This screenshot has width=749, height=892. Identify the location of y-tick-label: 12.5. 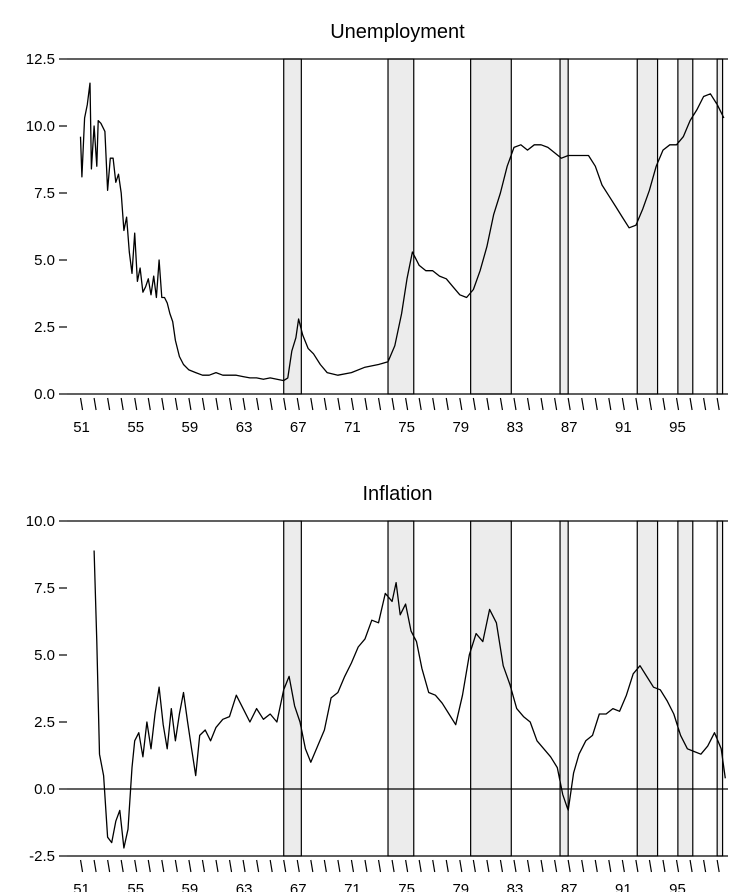
(40, 59).